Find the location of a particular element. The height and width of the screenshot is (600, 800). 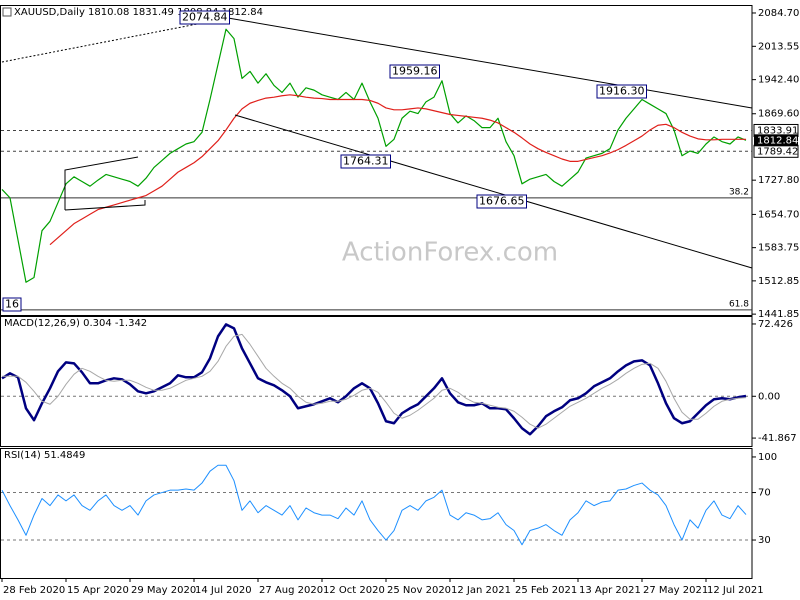

fib-label: 38.2 is located at coordinates (739, 192).